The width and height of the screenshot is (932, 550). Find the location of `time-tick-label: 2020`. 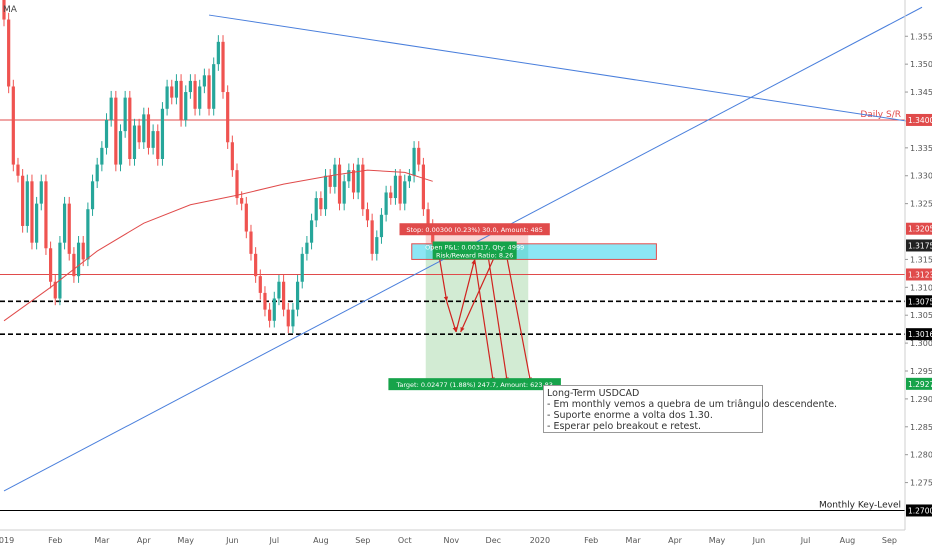

time-tick-label: 2020 is located at coordinates (540, 540).